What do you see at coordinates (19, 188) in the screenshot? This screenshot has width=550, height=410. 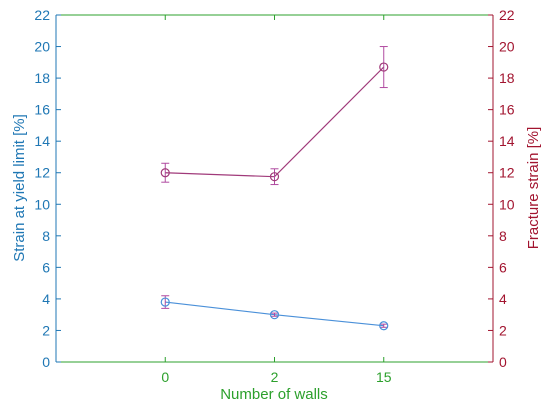 I see `left-y-axis-title: Strain at yield limit [%]` at bounding box center [19, 188].